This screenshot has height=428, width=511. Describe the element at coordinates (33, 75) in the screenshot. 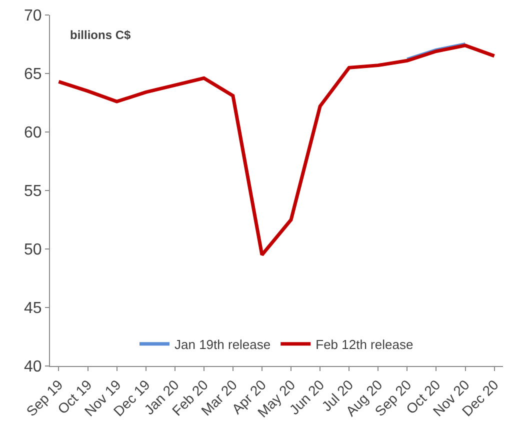

I see `y-tick-label: 65` at that location.